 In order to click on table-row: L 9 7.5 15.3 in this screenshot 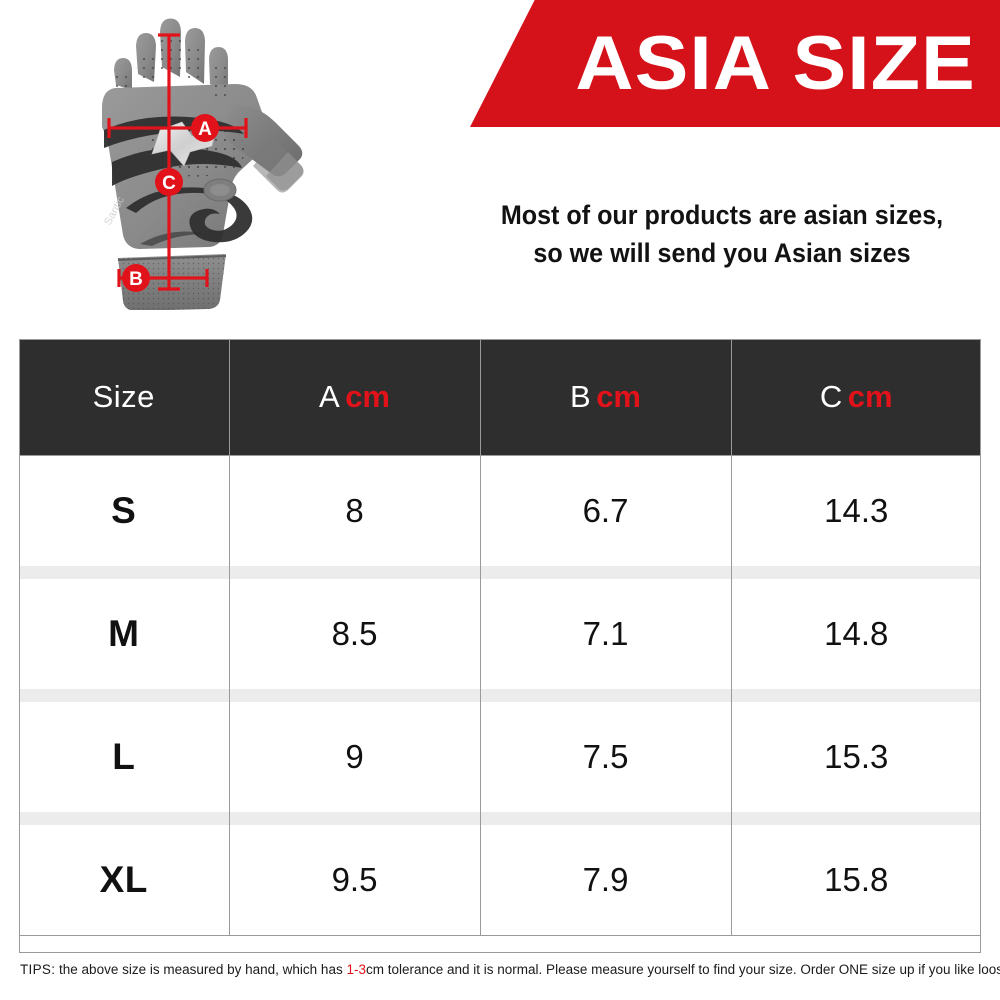, I will do `click(500, 757)`.